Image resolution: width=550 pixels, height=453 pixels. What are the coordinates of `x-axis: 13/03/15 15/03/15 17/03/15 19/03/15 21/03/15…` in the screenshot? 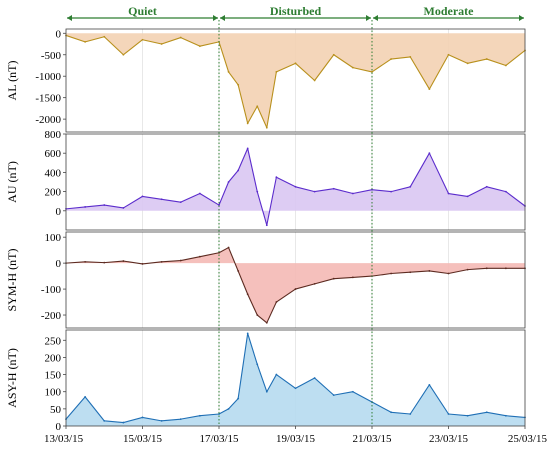 It's located at (295, 435).